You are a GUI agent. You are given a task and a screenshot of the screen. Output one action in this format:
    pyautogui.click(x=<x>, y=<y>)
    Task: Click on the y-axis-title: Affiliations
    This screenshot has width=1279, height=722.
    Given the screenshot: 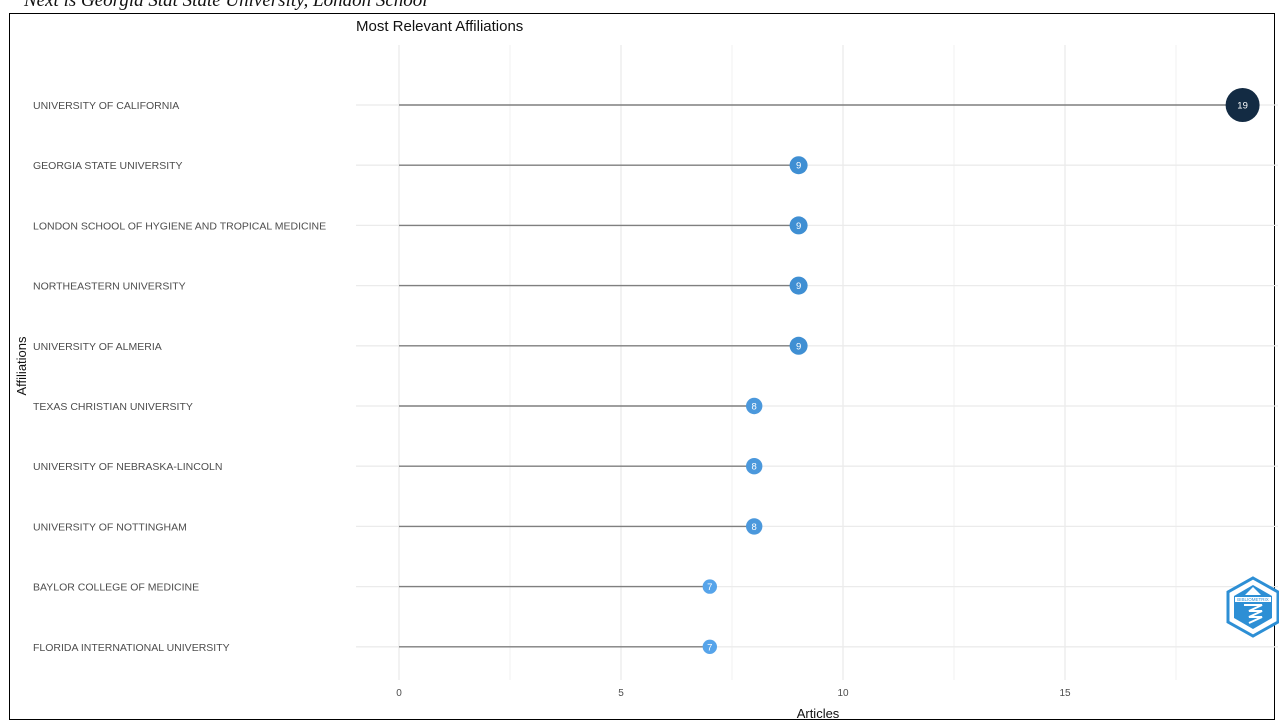 What is the action you would take?
    pyautogui.click(x=21, y=366)
    